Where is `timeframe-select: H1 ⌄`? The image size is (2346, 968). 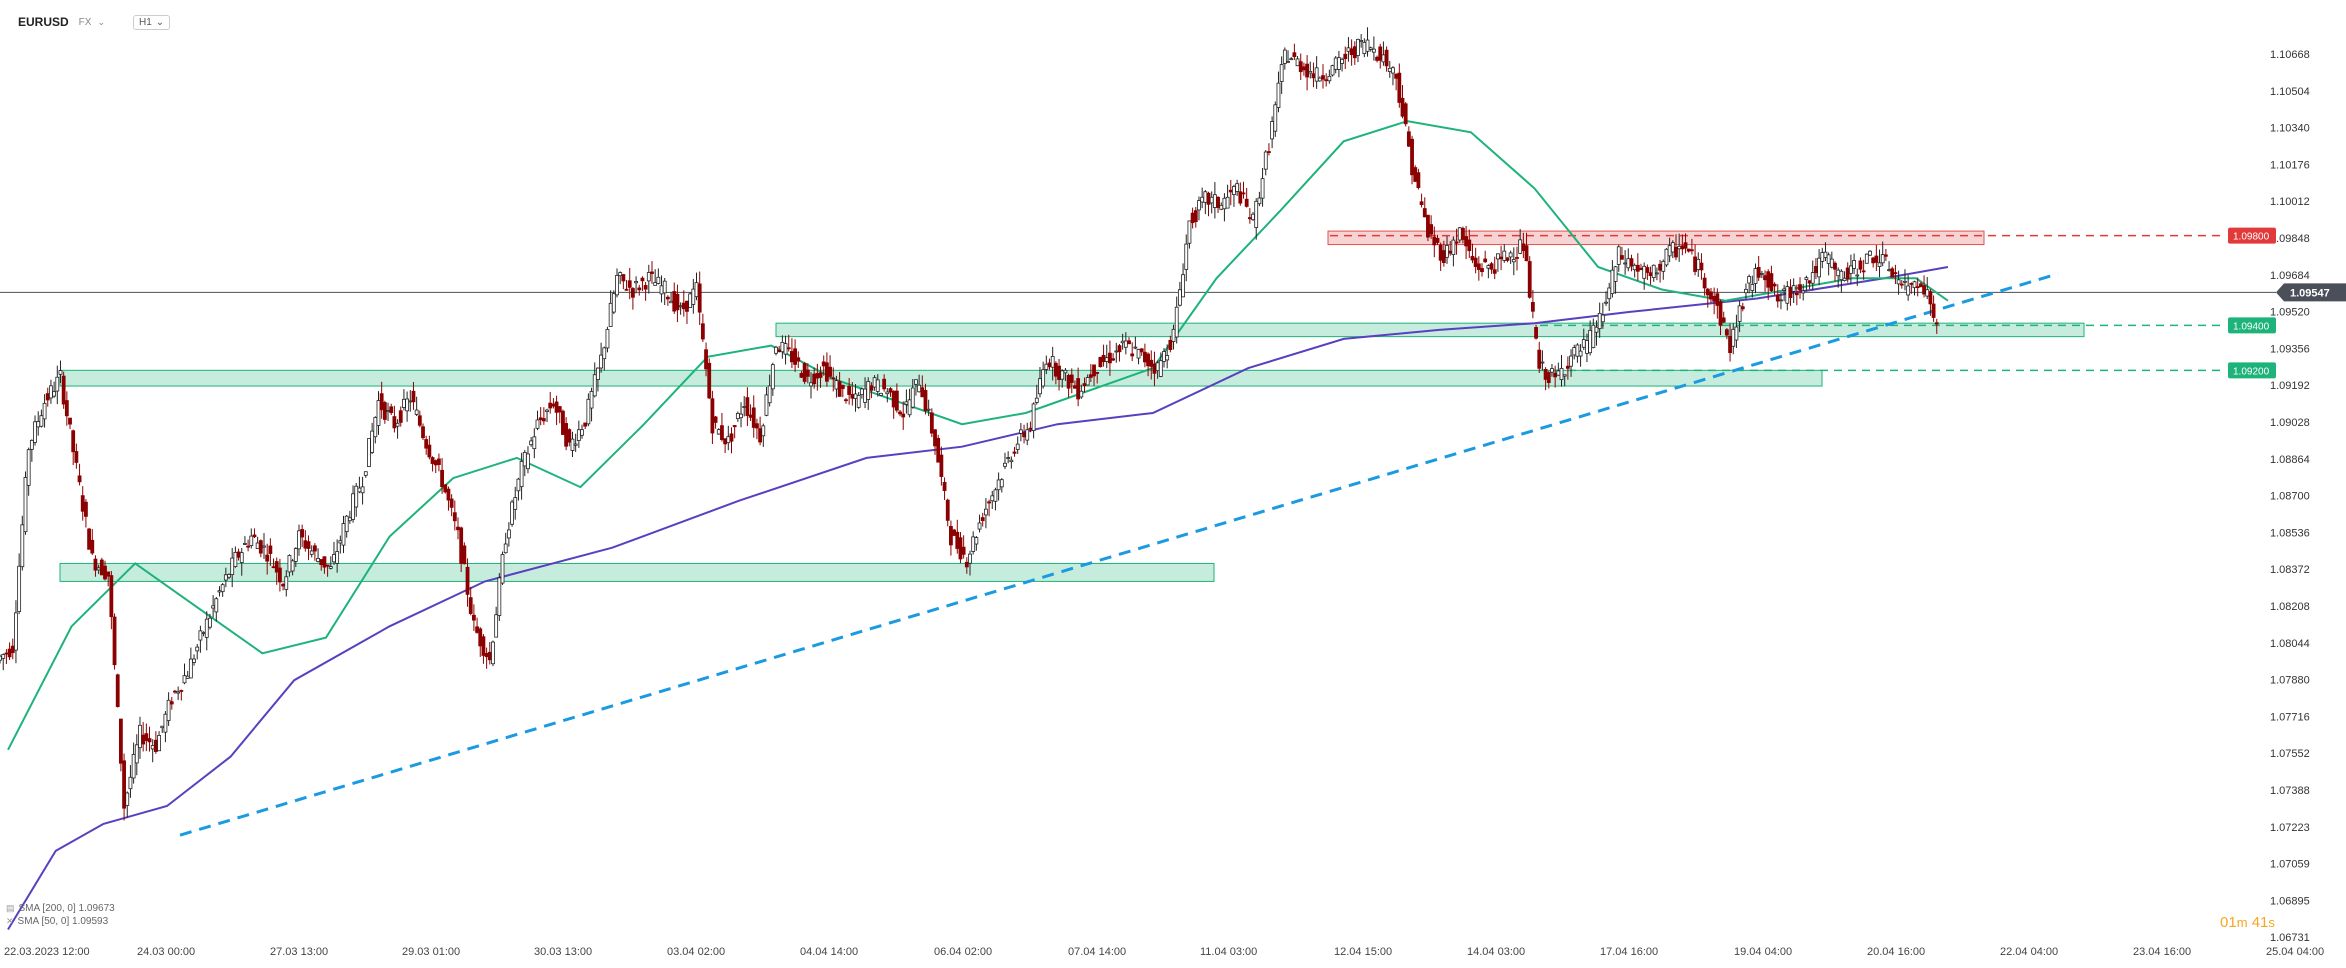
timeframe-select: H1 ⌄ is located at coordinates (152, 22).